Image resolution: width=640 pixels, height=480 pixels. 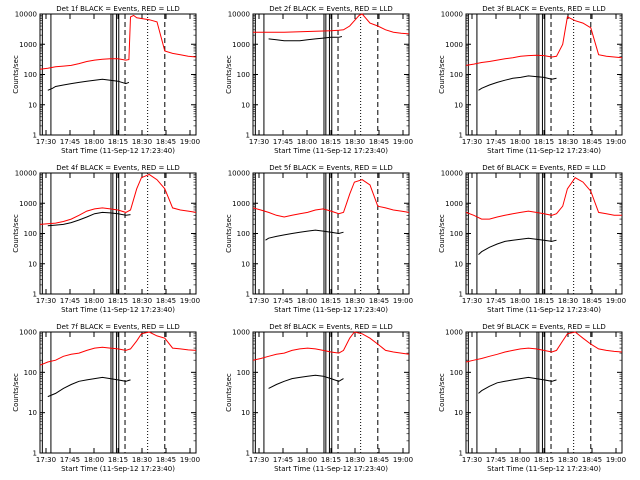 What do you see at coordinates (543, 327) in the screenshot?
I see `panel-title: Det 9f BLACK = Events, RED = LLD` at bounding box center [543, 327].